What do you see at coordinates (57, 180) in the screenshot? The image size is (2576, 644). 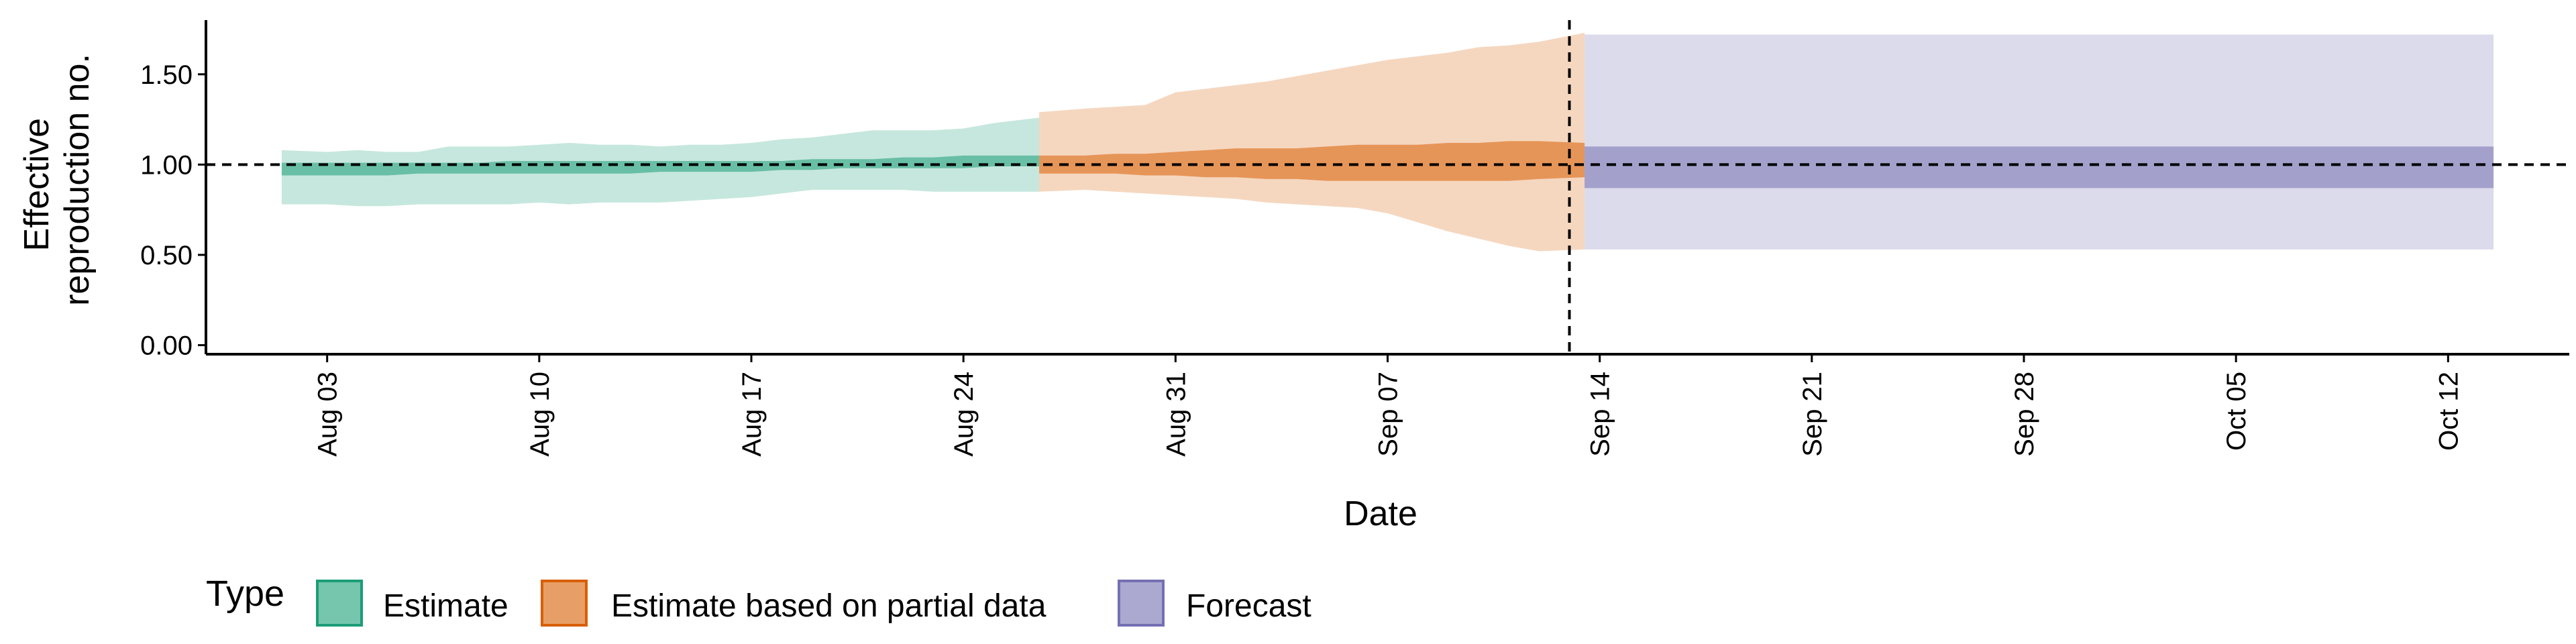 I see `y-axis-title: Effective reproduction no.` at bounding box center [57, 180].